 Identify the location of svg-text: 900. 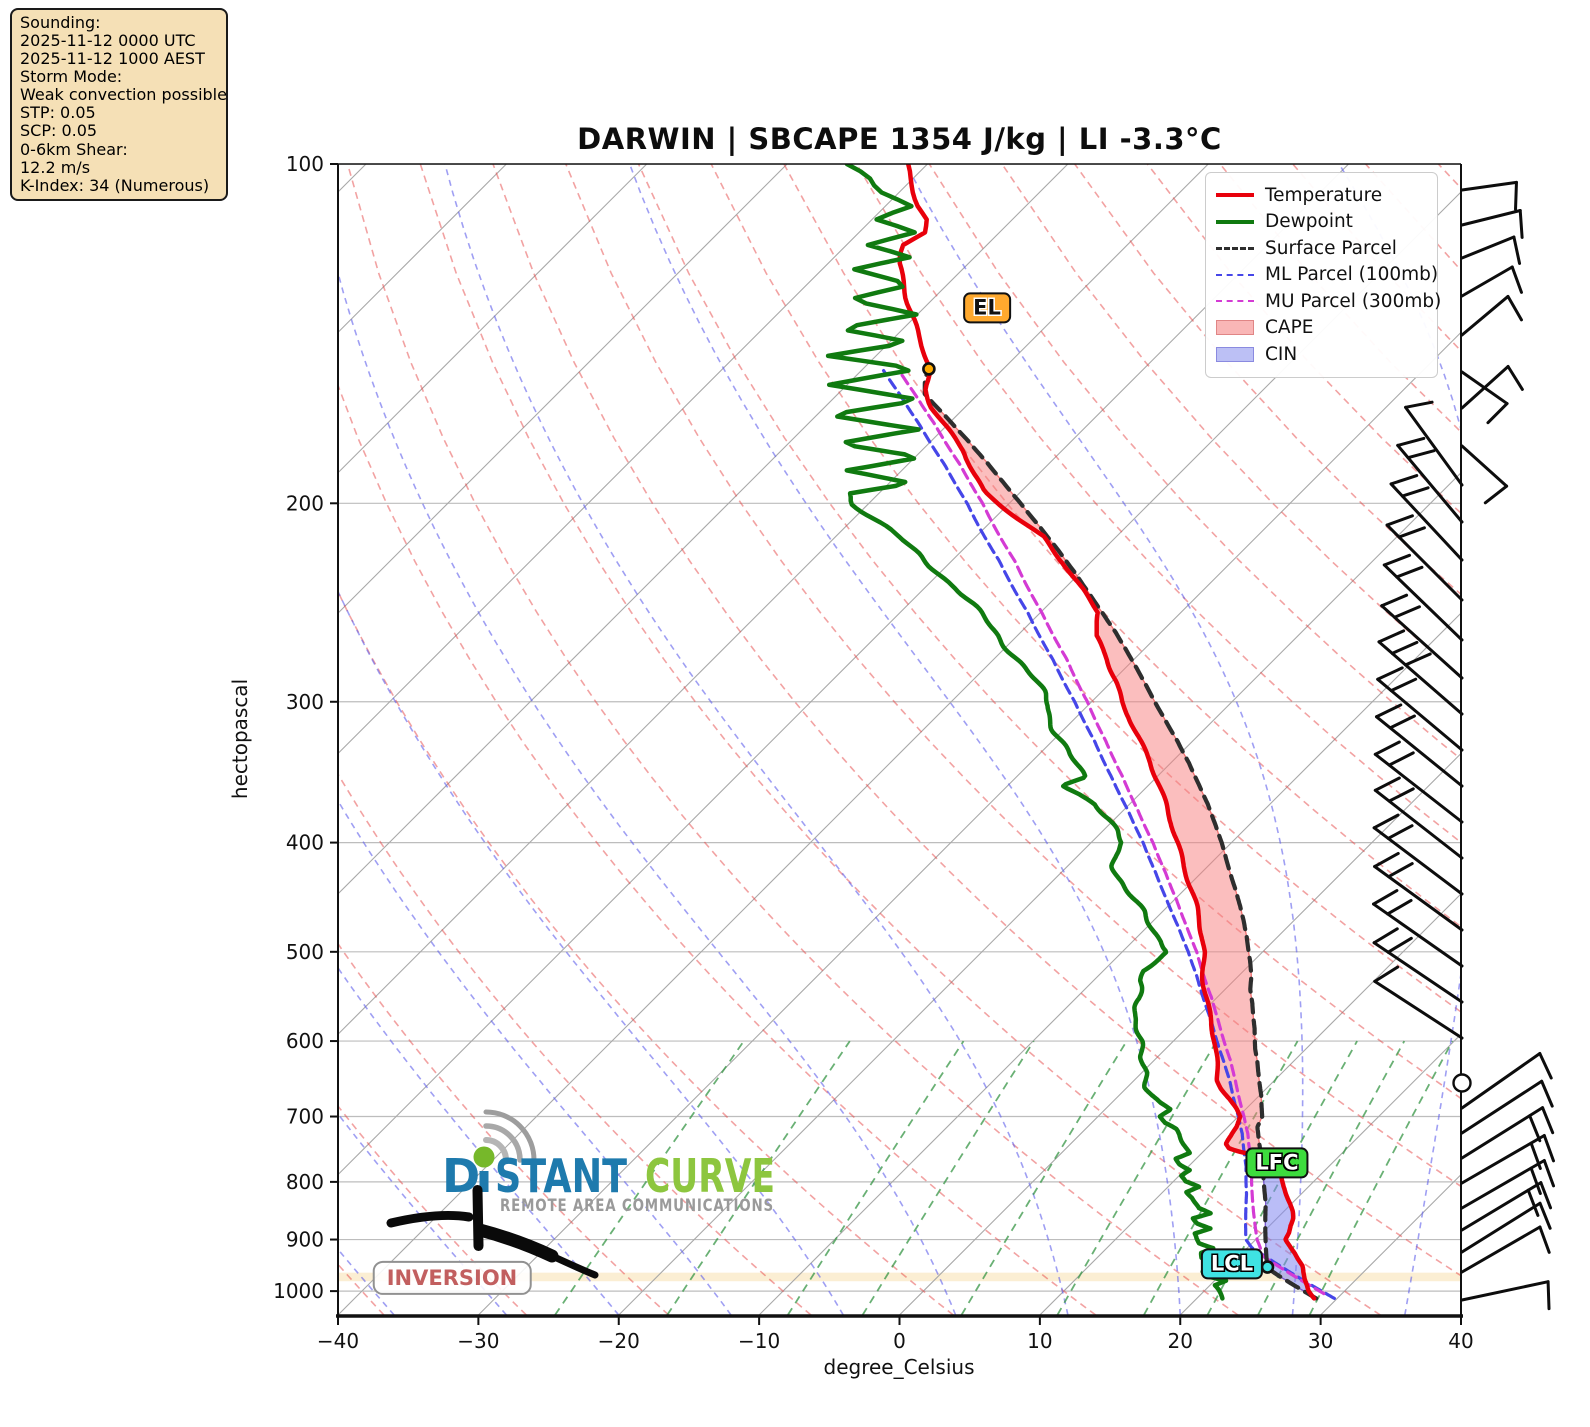
(305, 1240).